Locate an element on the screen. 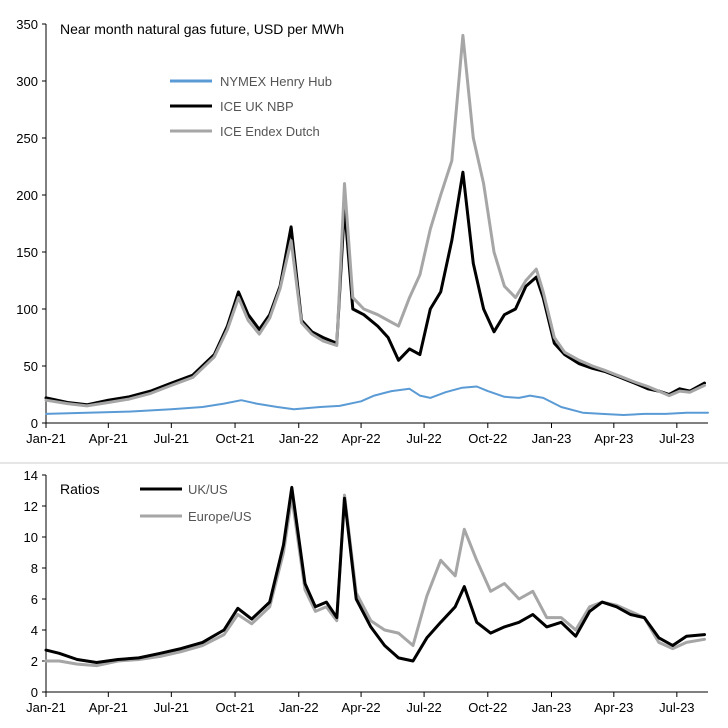  y-tick-label: 12 is located at coordinates (31, 506).